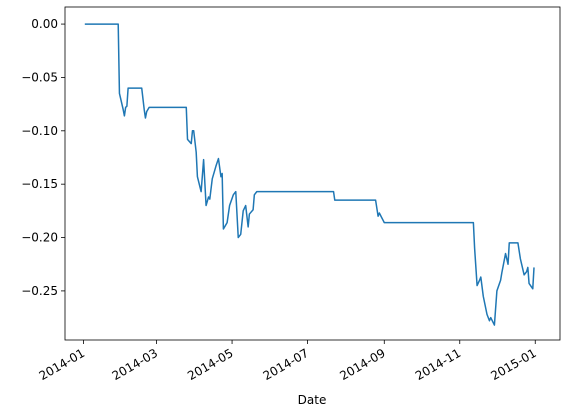 Image resolution: width=568 pixels, height=416 pixels. Describe the element at coordinates (135, 364) in the screenshot. I see `x-tick-label: 2014-03` at that location.